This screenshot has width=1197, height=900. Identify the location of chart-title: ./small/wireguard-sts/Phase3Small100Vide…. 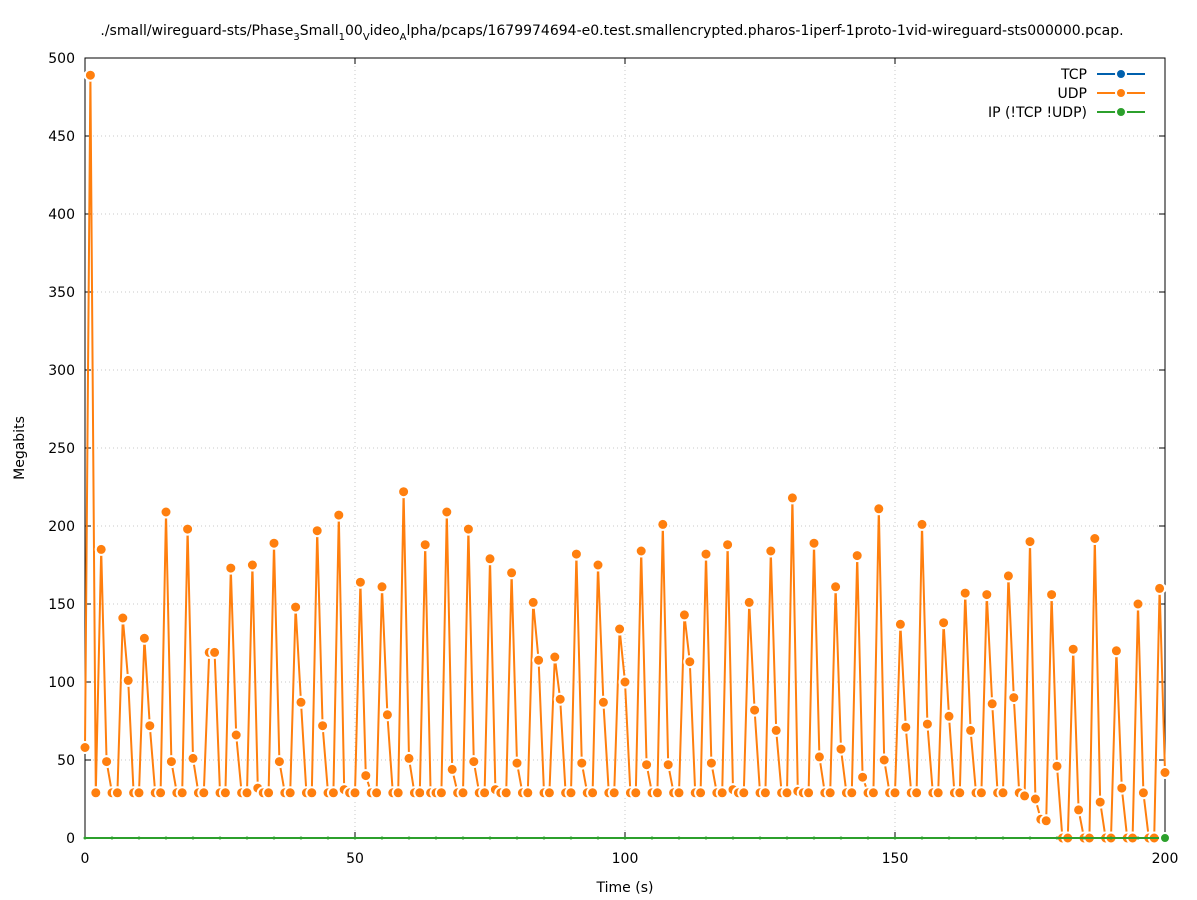
(611, 33).